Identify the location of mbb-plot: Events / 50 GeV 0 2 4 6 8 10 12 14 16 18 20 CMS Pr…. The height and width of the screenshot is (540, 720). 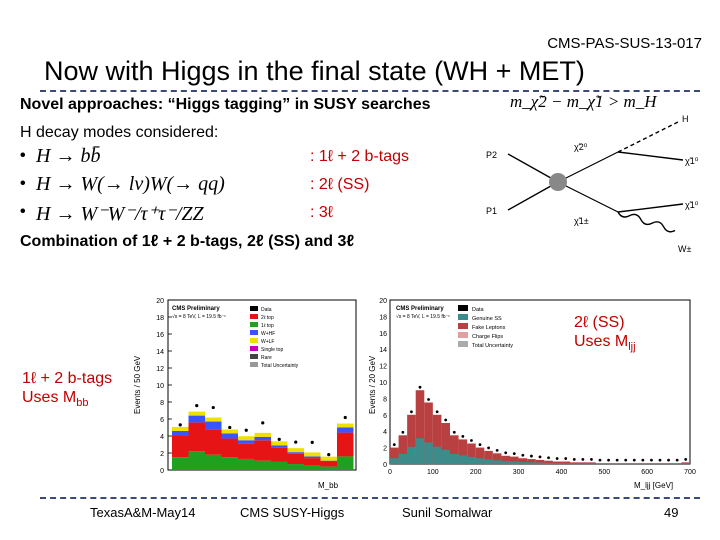
(245, 394).